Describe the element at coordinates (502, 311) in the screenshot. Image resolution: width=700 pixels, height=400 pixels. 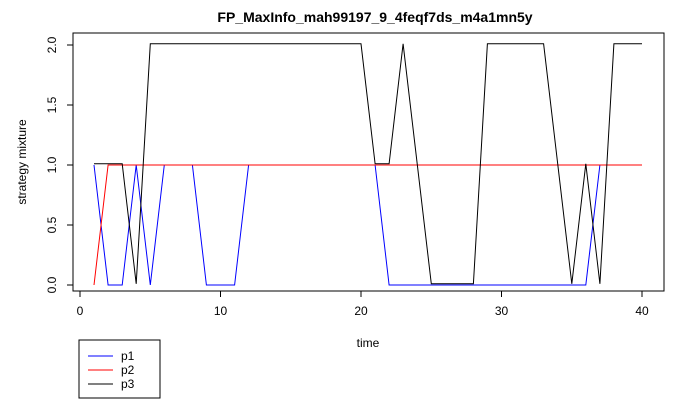
I see `x-tick-label: 30` at that location.